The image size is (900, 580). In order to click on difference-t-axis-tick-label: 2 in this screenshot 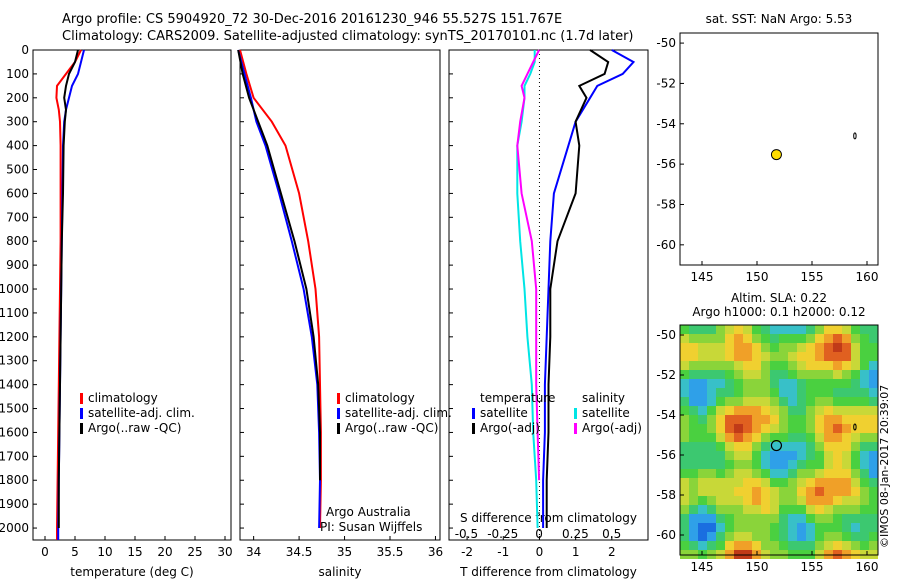, I will do `click(612, 552)`.